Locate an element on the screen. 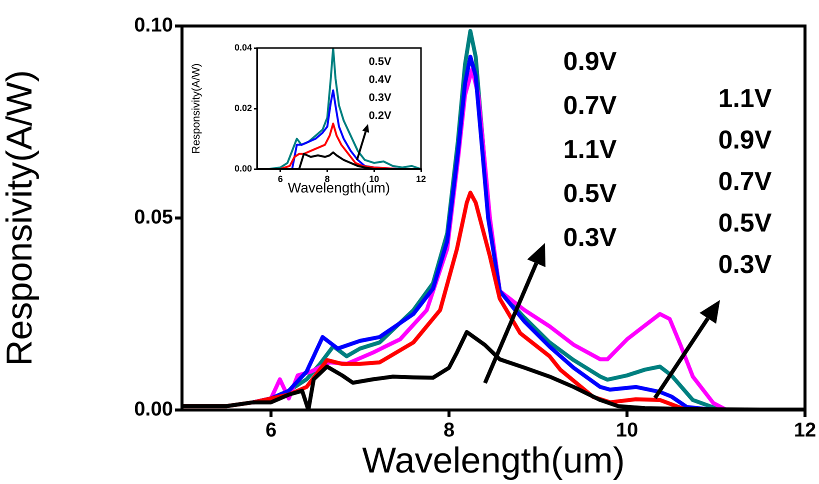  x-axis-title: Wavelength(um) is located at coordinates (493, 459).